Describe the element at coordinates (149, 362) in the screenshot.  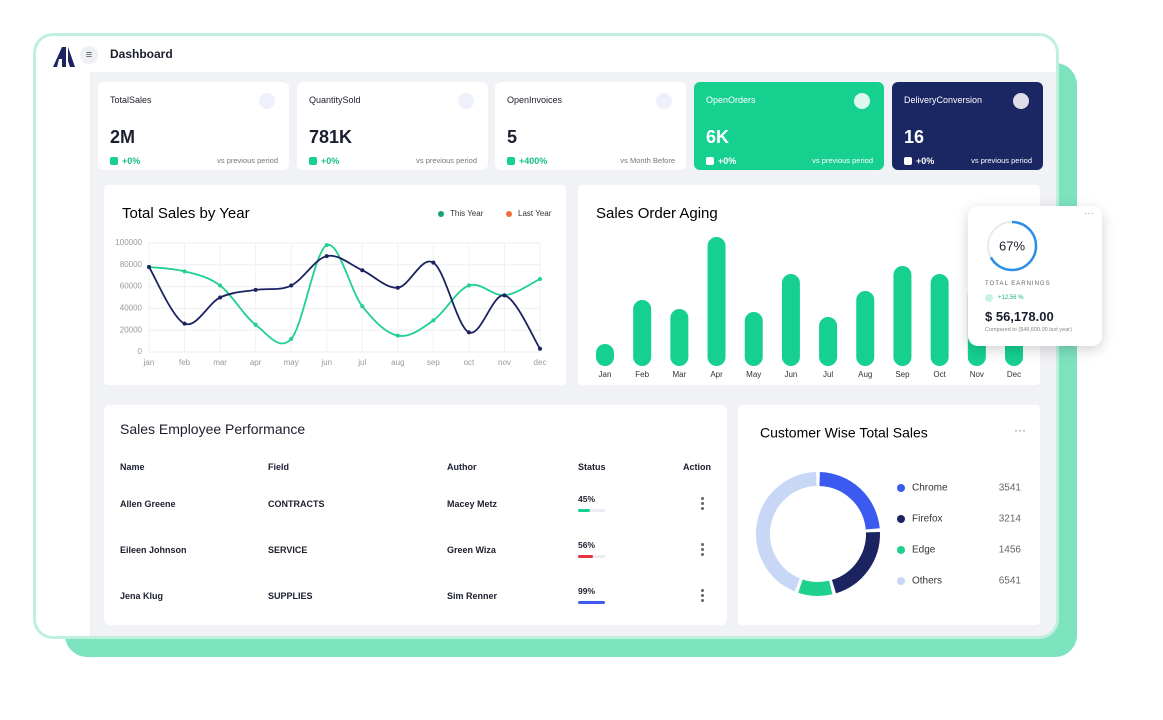
I see `x-tick-label: jan` at that location.